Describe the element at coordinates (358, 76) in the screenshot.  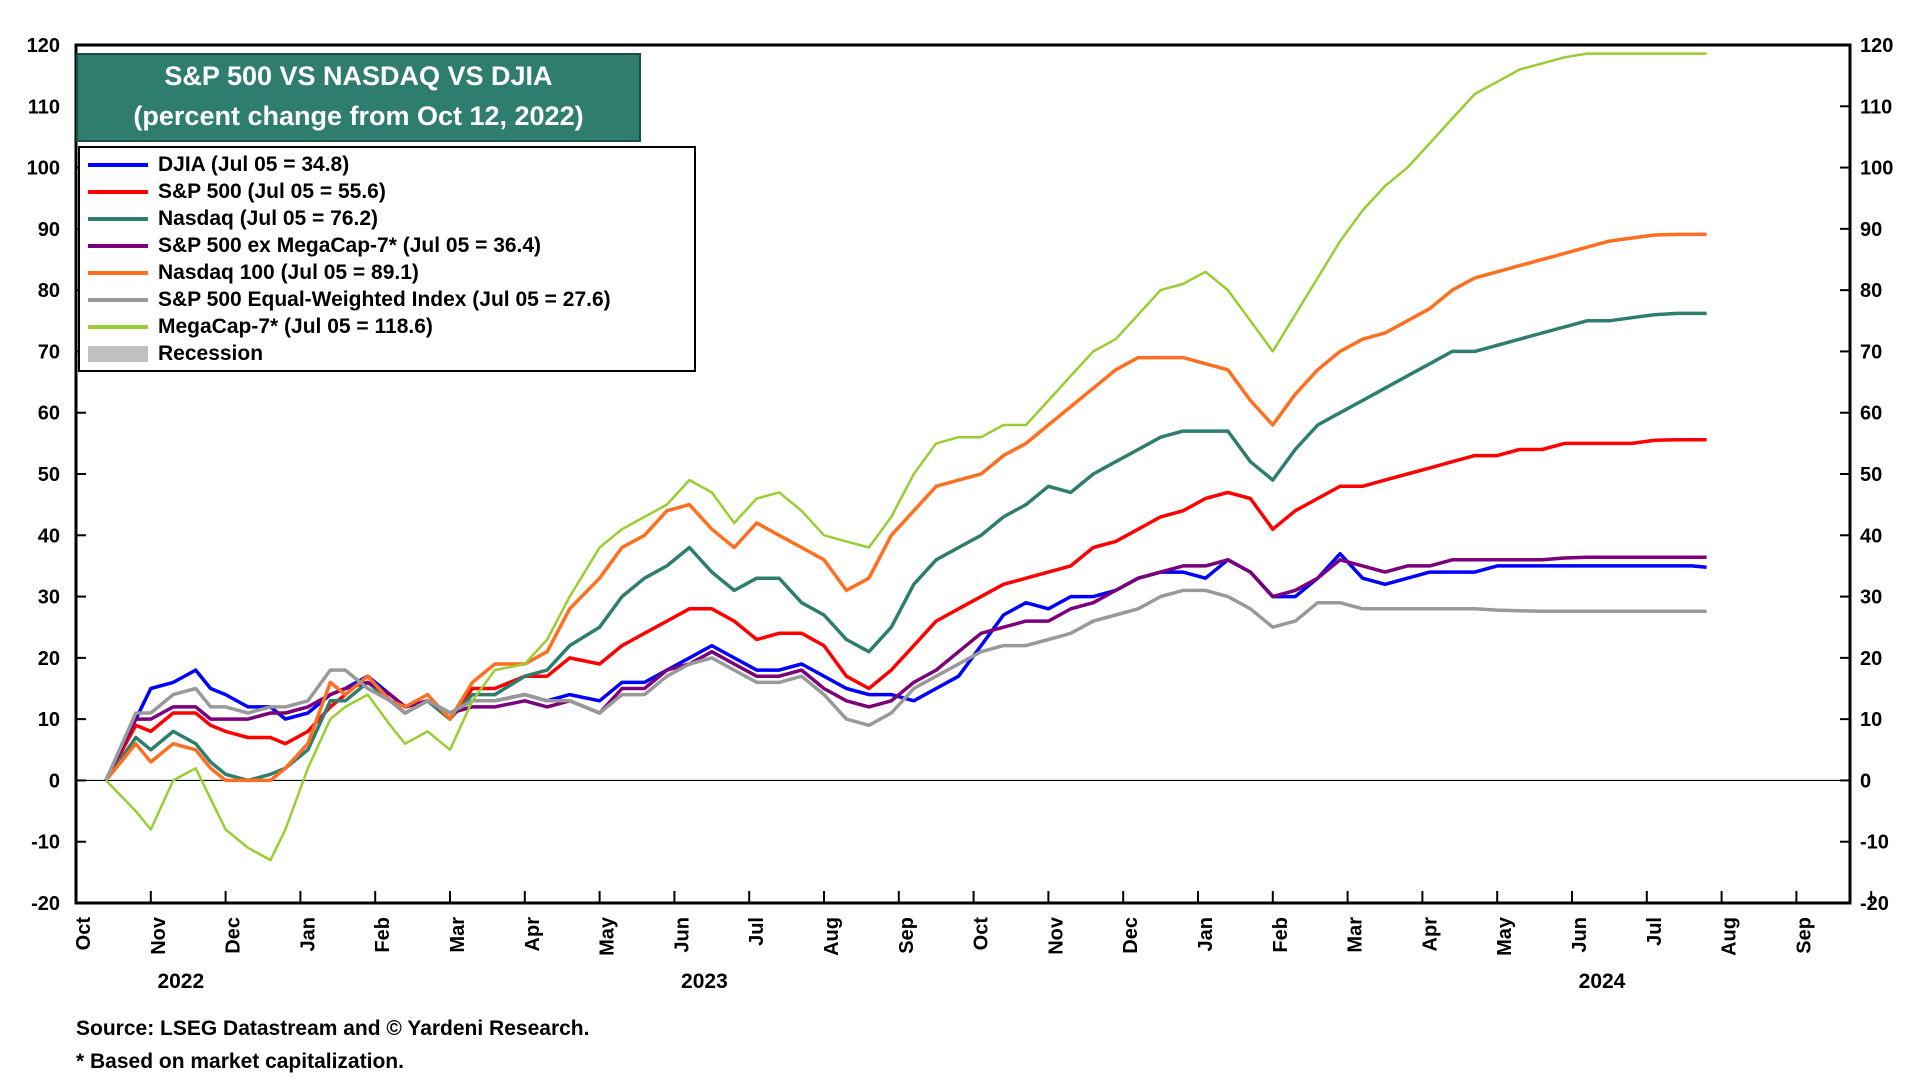
I see `chart-title: S&P 500 VS NASDAQ VS DJIA` at that location.